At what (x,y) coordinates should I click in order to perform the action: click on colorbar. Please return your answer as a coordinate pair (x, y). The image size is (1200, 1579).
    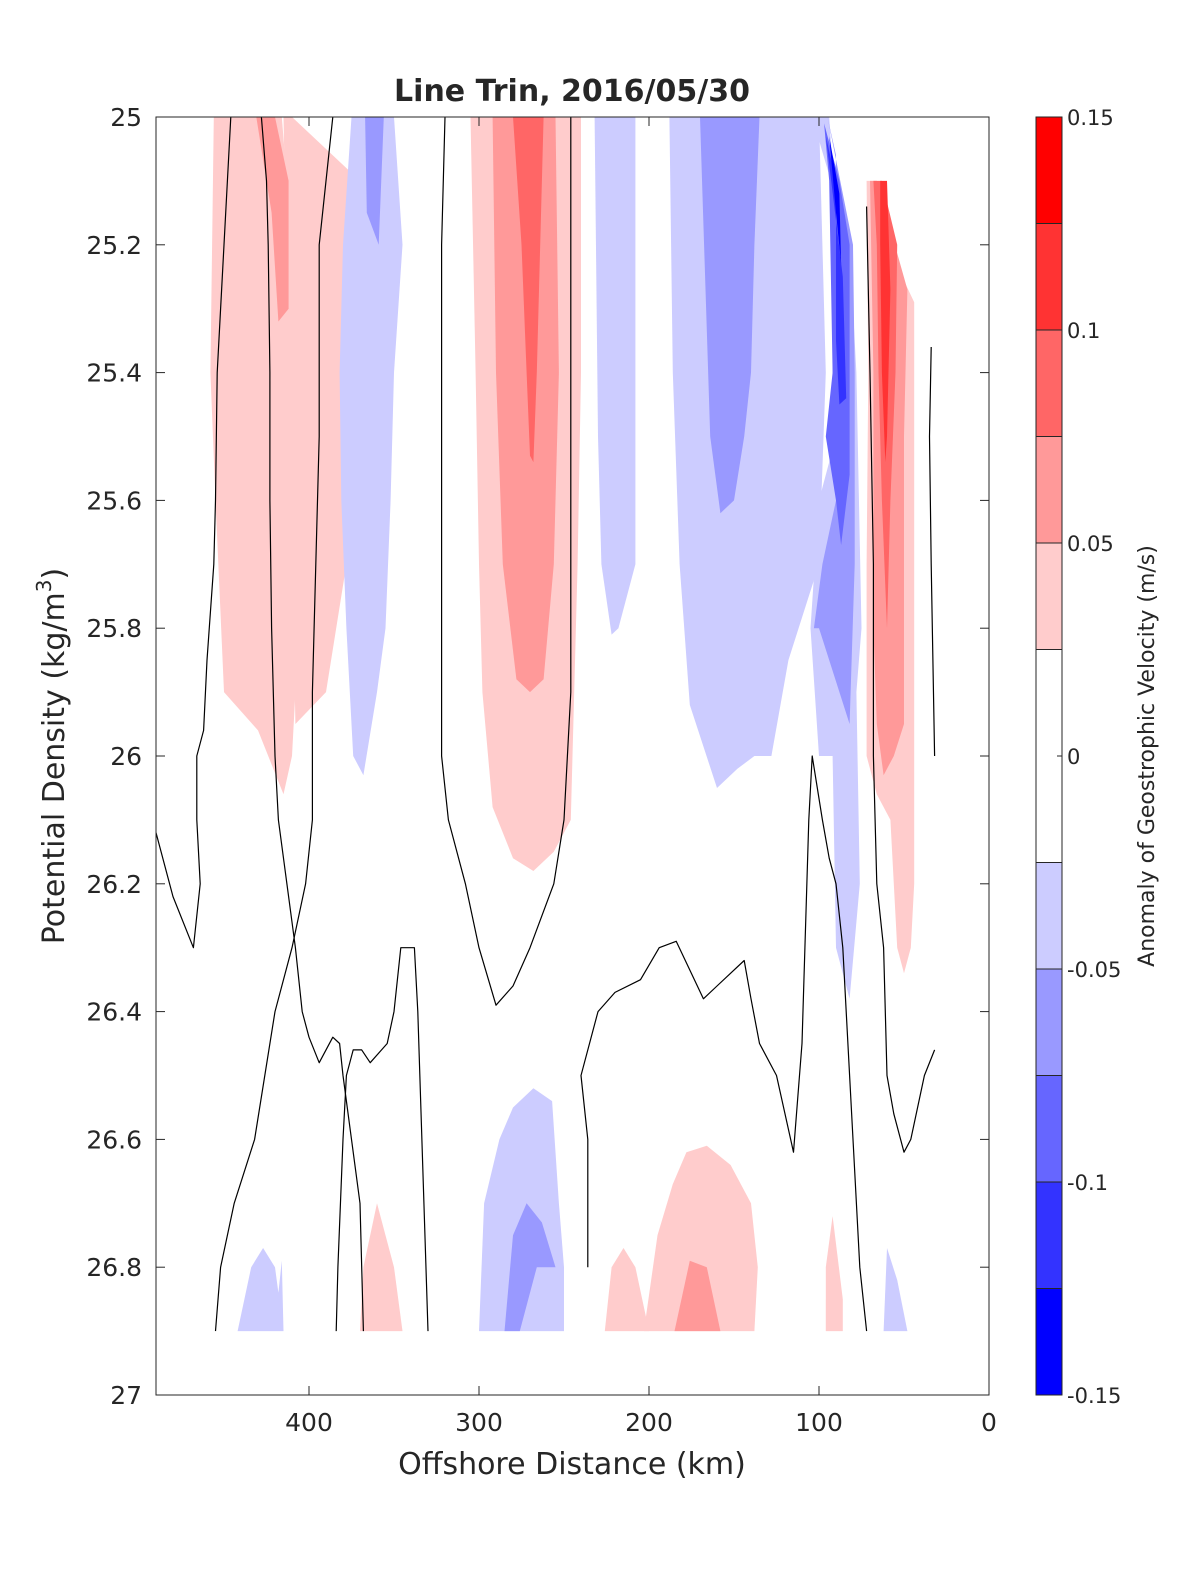
    Looking at the image, I should click on (1049, 756).